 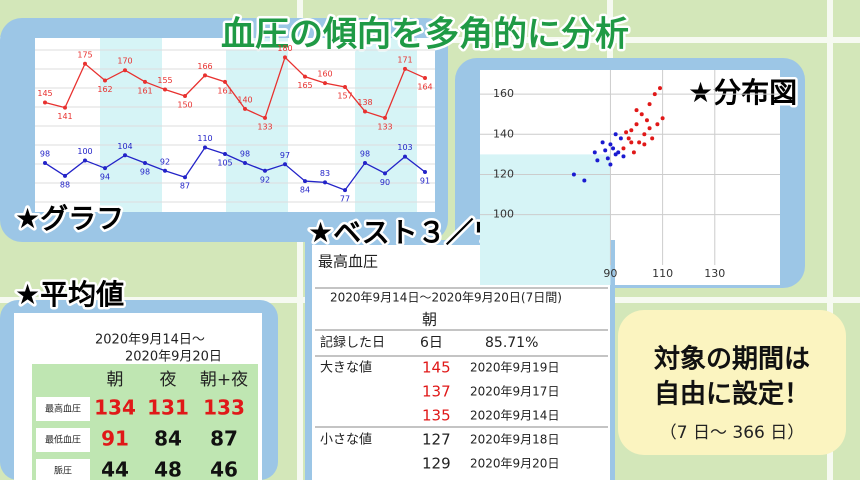 I want to click on value-label: 92, so click(x=265, y=179).